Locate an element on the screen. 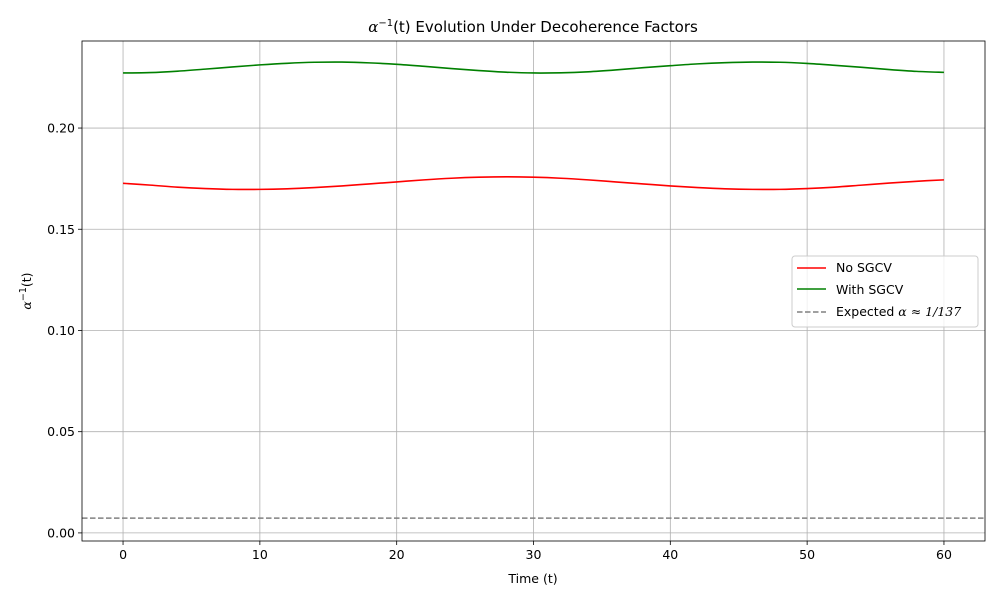 This screenshot has width=1000, height=600. legend-label-no-sgcv: No SGCV is located at coordinates (864, 267).